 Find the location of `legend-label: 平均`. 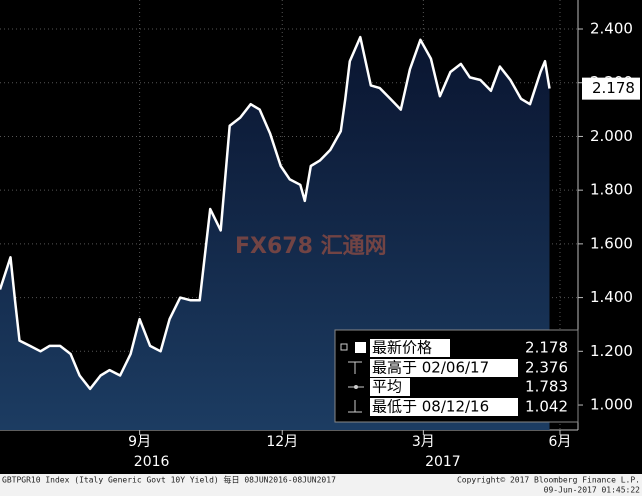

legend-label: 平均 is located at coordinates (387, 387).